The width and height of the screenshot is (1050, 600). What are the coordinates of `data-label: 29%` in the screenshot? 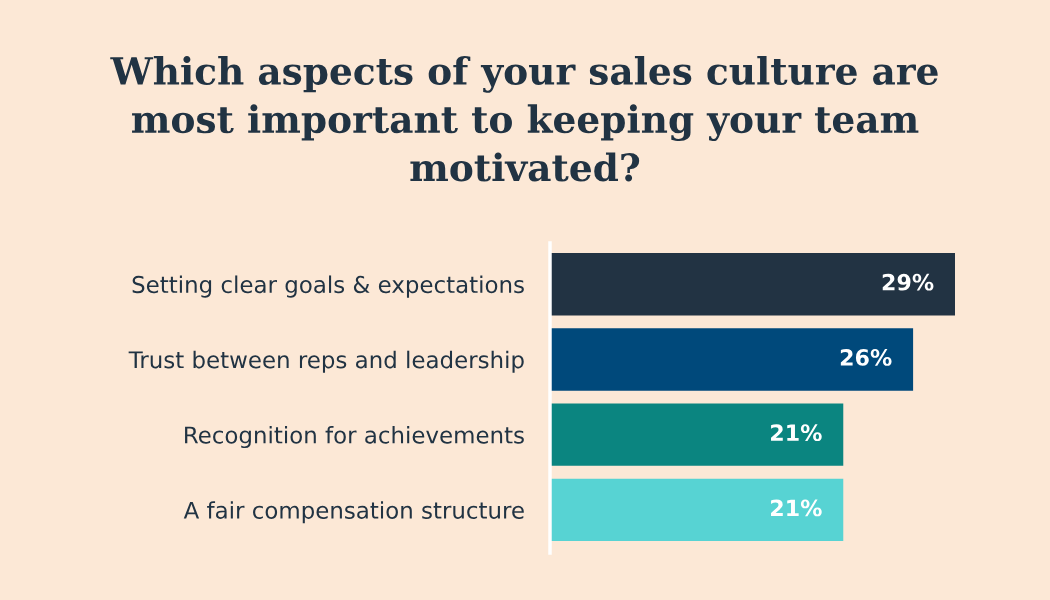 It's located at (908, 282).